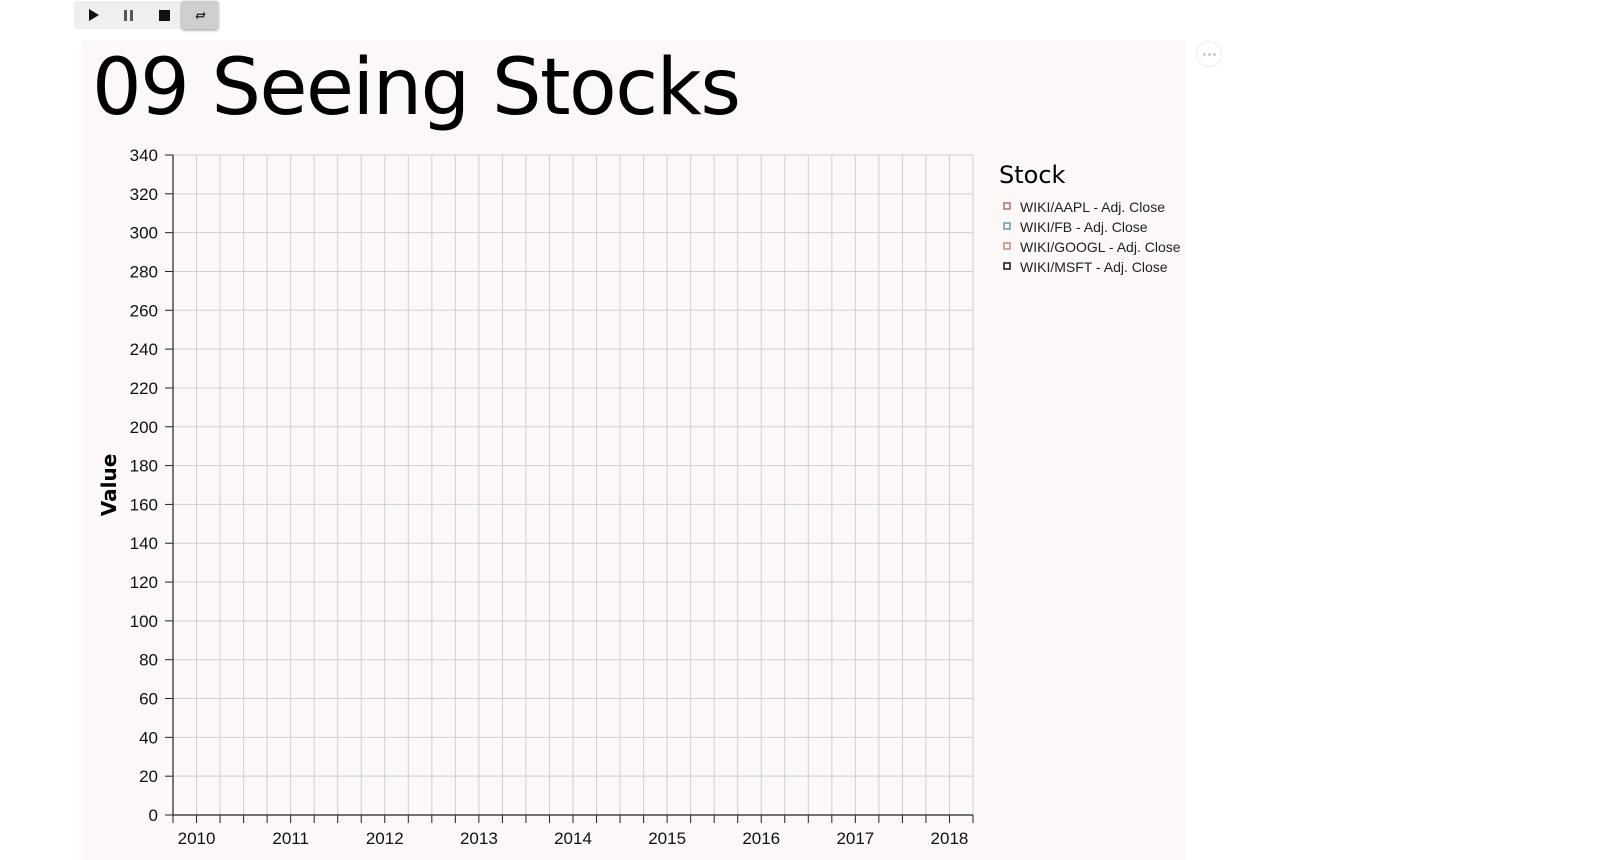 The width and height of the screenshot is (1600, 860). What do you see at coordinates (144, 427) in the screenshot?
I see `y-tick-label: 200` at bounding box center [144, 427].